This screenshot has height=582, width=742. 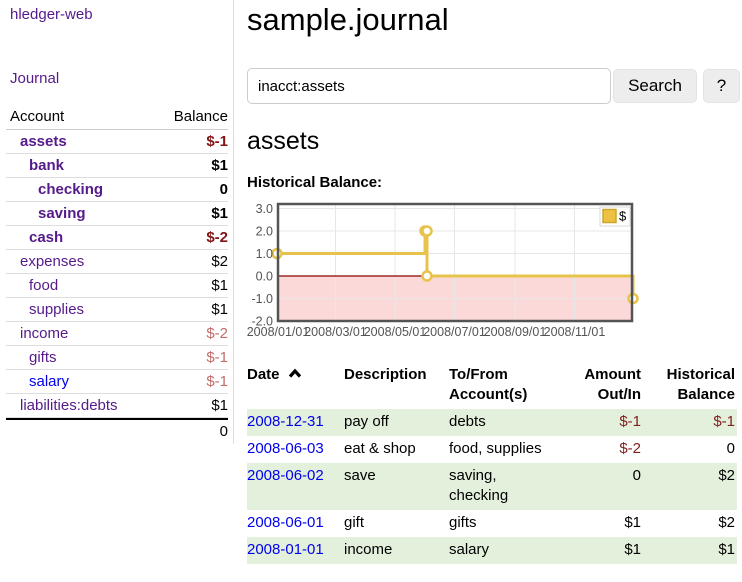 What do you see at coordinates (117, 214) in the screenshot?
I see `account-row: saving $1` at bounding box center [117, 214].